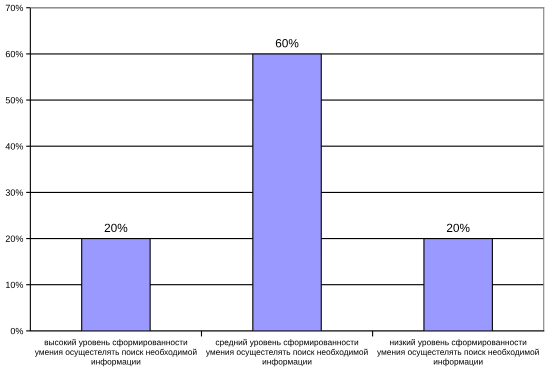 This screenshot has width=552, height=387. What do you see at coordinates (15, 146) in the screenshot?
I see `y-tick-label: 40%` at bounding box center [15, 146].